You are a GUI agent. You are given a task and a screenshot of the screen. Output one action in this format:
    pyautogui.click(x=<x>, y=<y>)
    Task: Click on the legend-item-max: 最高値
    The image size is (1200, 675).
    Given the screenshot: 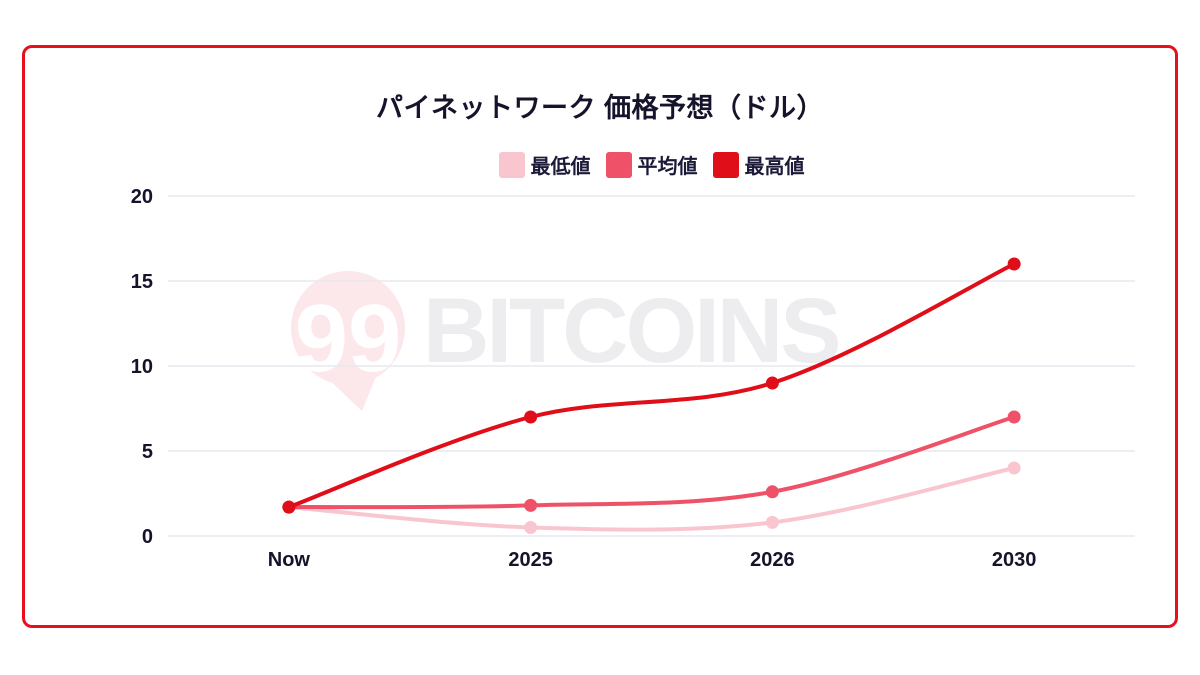 What is the action you would take?
    pyautogui.click(x=758, y=164)
    